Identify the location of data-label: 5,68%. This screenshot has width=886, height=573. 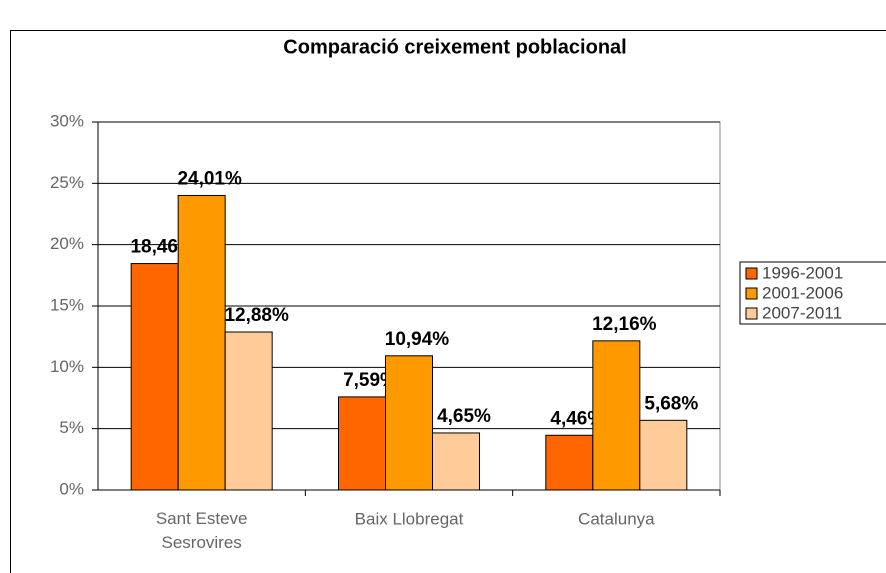
(671, 403).